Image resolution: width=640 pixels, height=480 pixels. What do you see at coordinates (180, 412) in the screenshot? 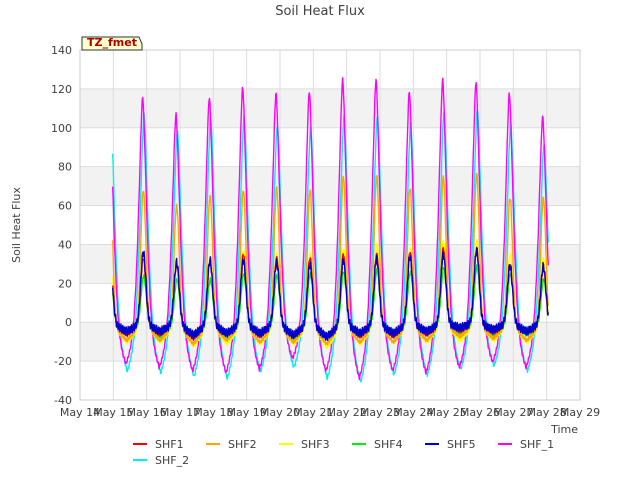
I see `x-tick-label: May 17` at bounding box center [180, 412].